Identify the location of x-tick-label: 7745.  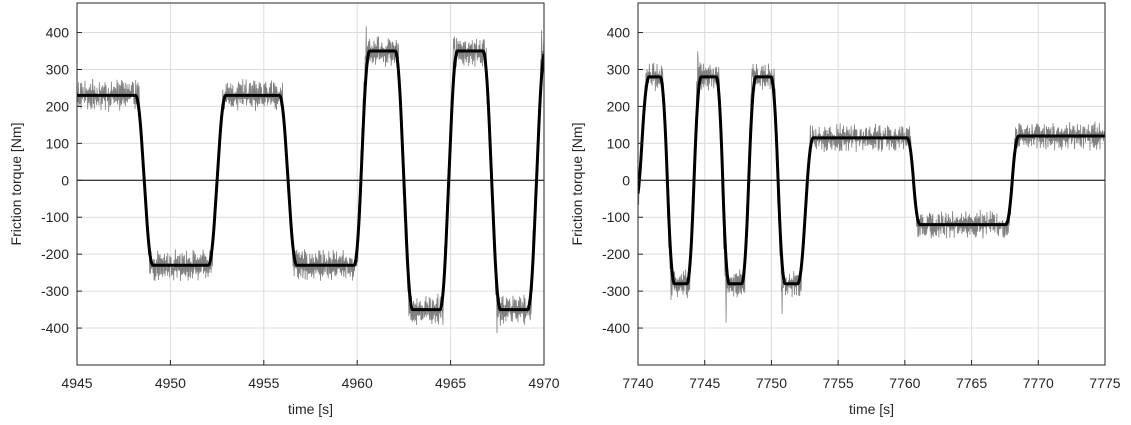
(704, 383).